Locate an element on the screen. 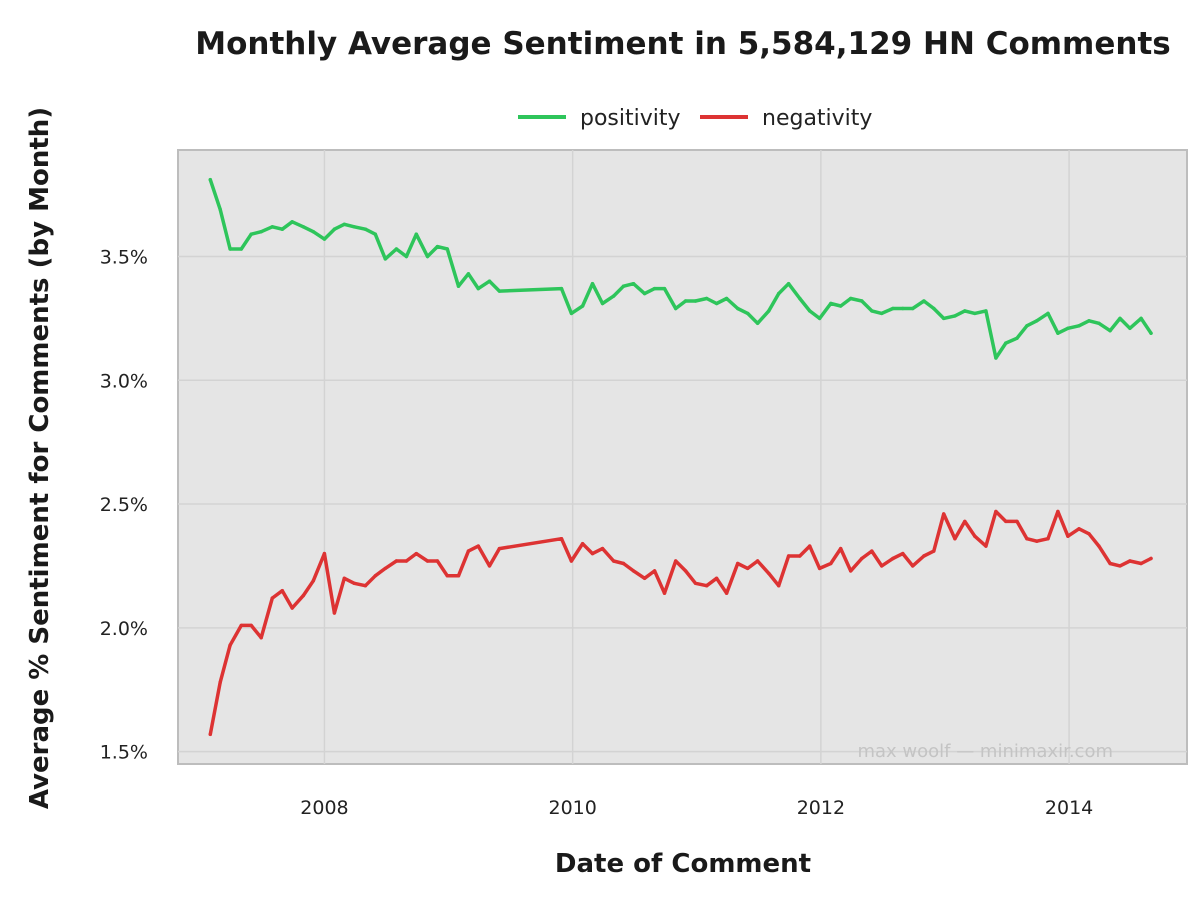  x-axis-title: Date of Comment is located at coordinates (683, 864).